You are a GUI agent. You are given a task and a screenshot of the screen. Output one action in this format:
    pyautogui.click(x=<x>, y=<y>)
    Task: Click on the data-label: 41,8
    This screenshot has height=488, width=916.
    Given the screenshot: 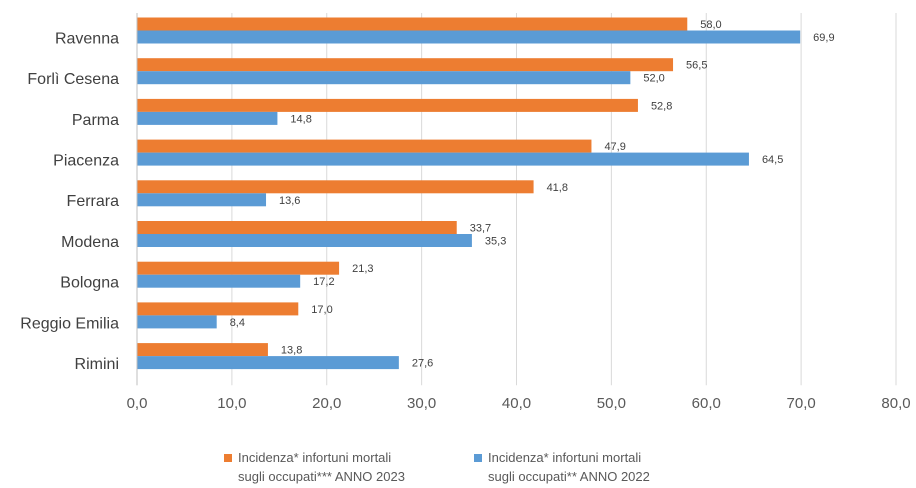 What is the action you would take?
    pyautogui.click(x=557, y=188)
    